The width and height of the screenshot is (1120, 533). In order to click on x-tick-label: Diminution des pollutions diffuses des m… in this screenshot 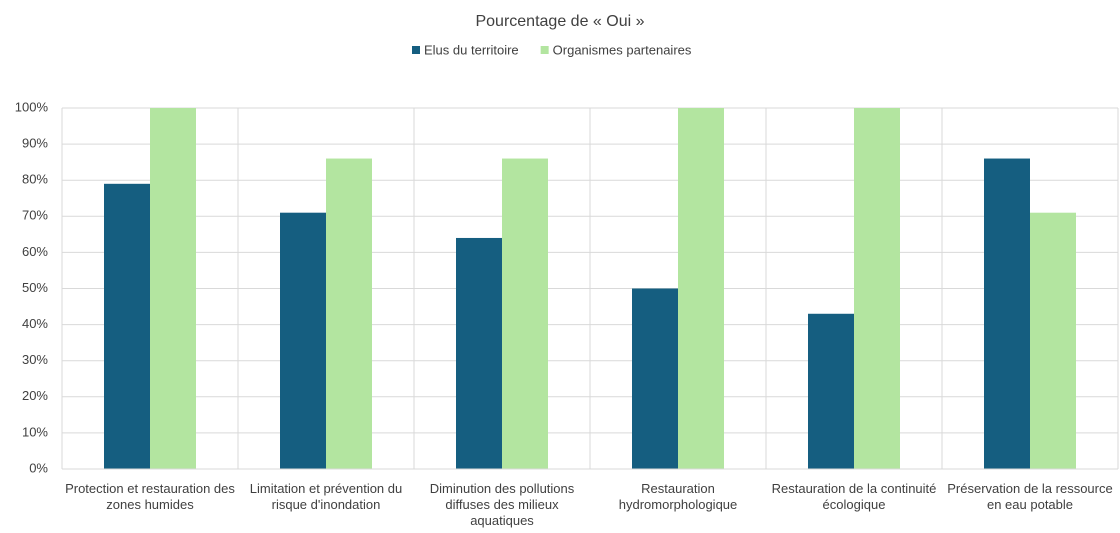, I will do `click(502, 504)`.